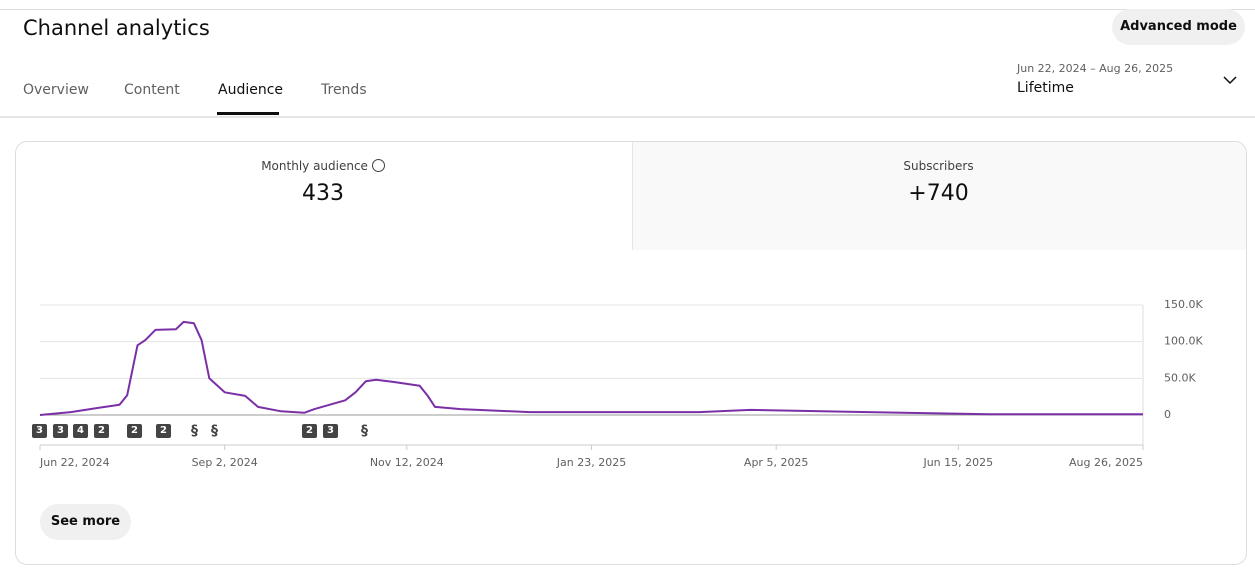 The width and height of the screenshot is (1255, 573). What do you see at coordinates (591, 462) in the screenshot?
I see `x-tick-label: Jan 23, 2025` at bounding box center [591, 462].